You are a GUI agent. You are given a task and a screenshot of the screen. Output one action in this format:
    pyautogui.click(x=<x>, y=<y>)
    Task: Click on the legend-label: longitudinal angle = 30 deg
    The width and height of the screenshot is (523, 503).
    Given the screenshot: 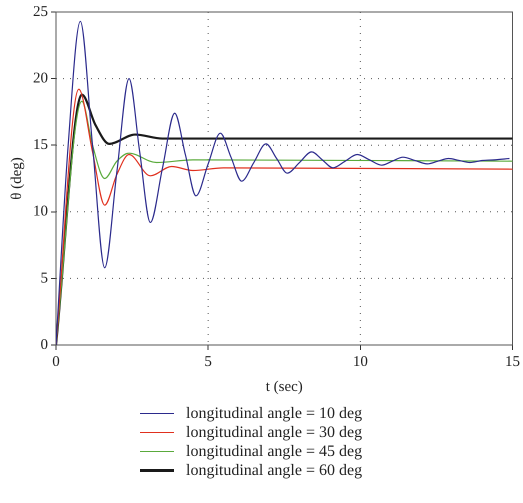 What is the action you would take?
    pyautogui.click(x=274, y=433)
    